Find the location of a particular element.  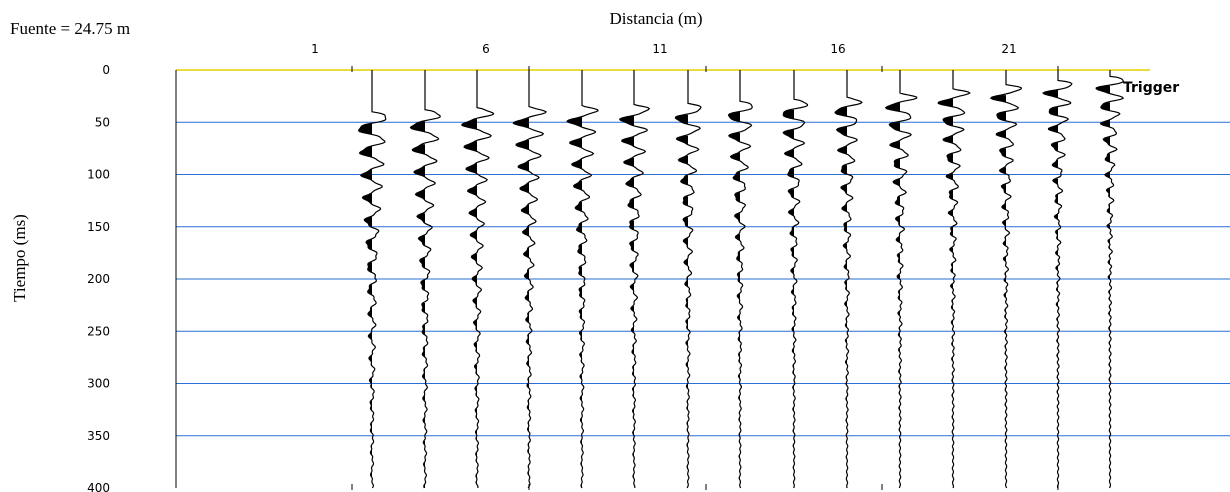

x-tick-label: 1 is located at coordinates (315, 49).